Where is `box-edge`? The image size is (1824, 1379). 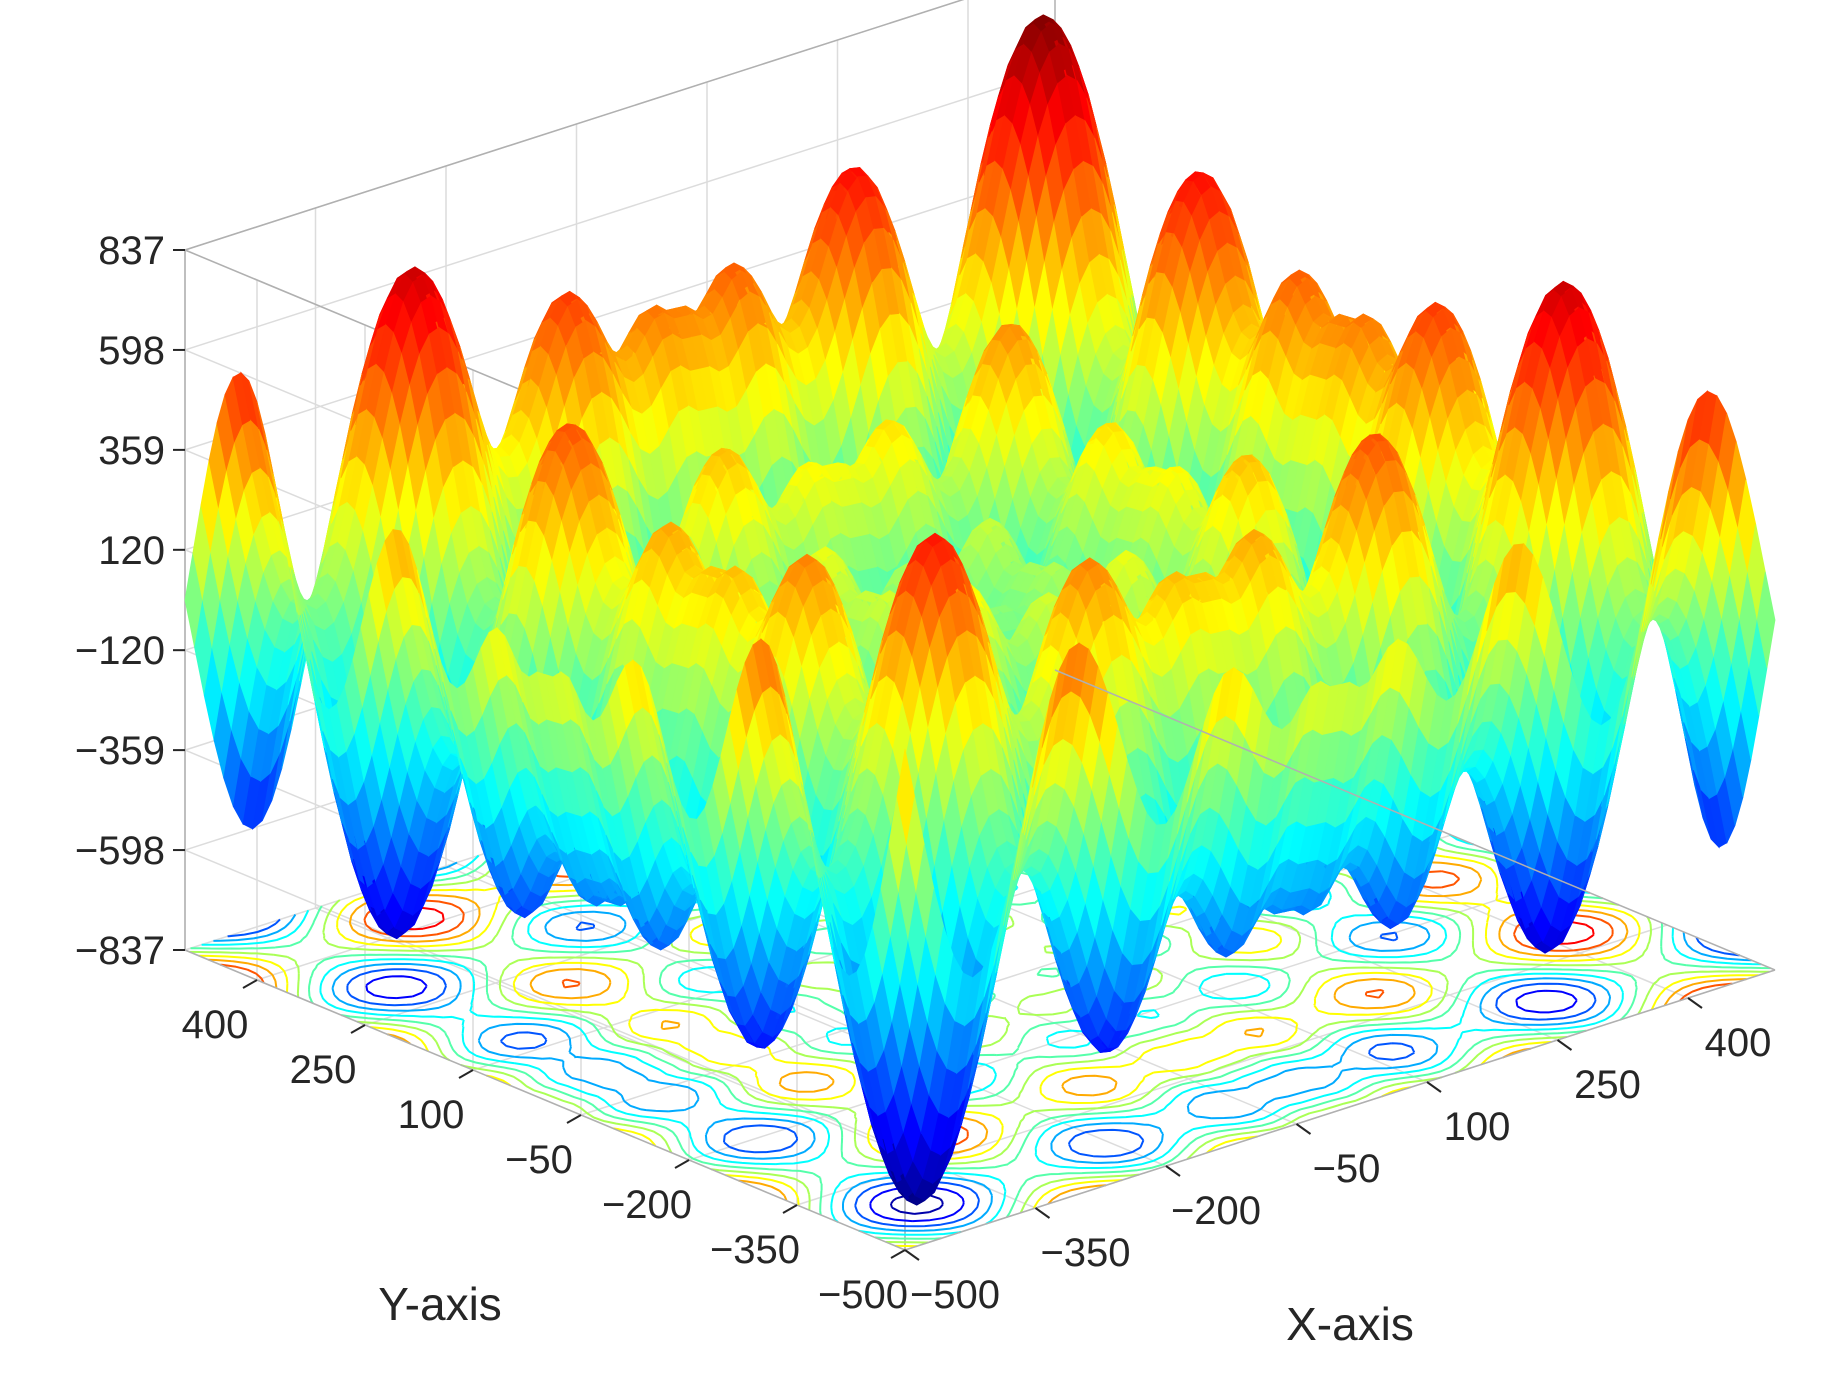 box-edge is located at coordinates (574, 125).